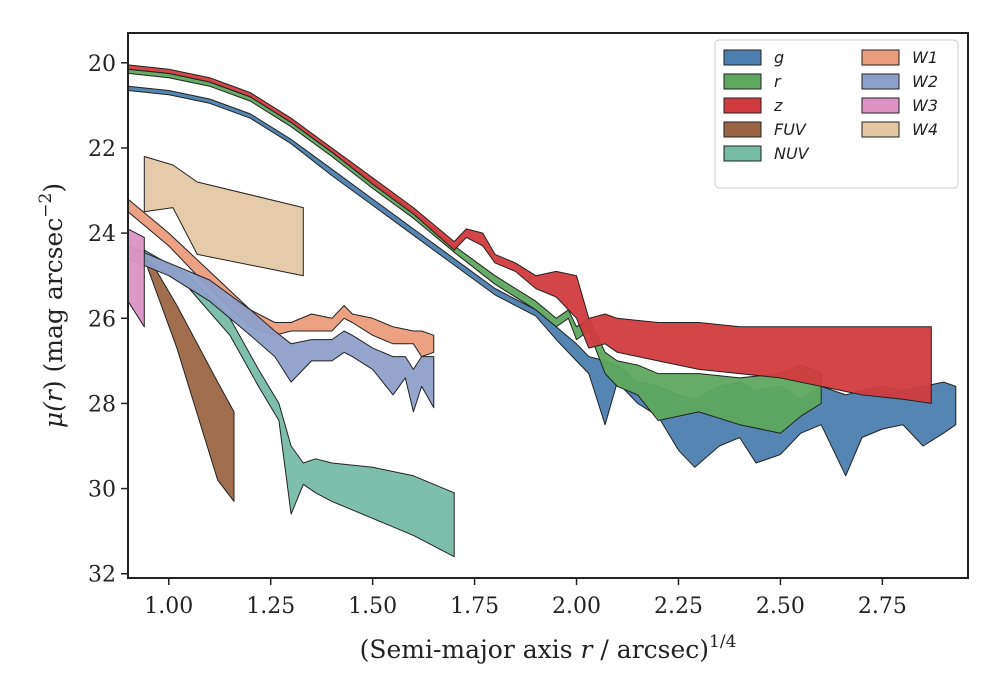 This screenshot has height=700, width=1000. I want to click on y-axis-label: μ(r) (mag arcsec−2), so click(52, 305).